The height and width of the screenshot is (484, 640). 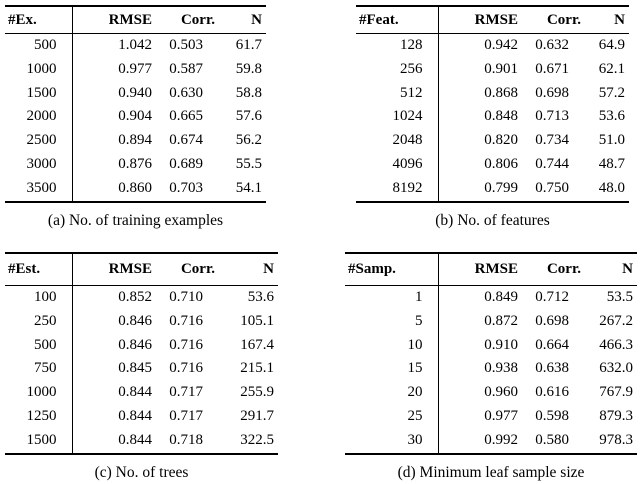 I want to click on table-cell: 5, so click(x=392, y=321).